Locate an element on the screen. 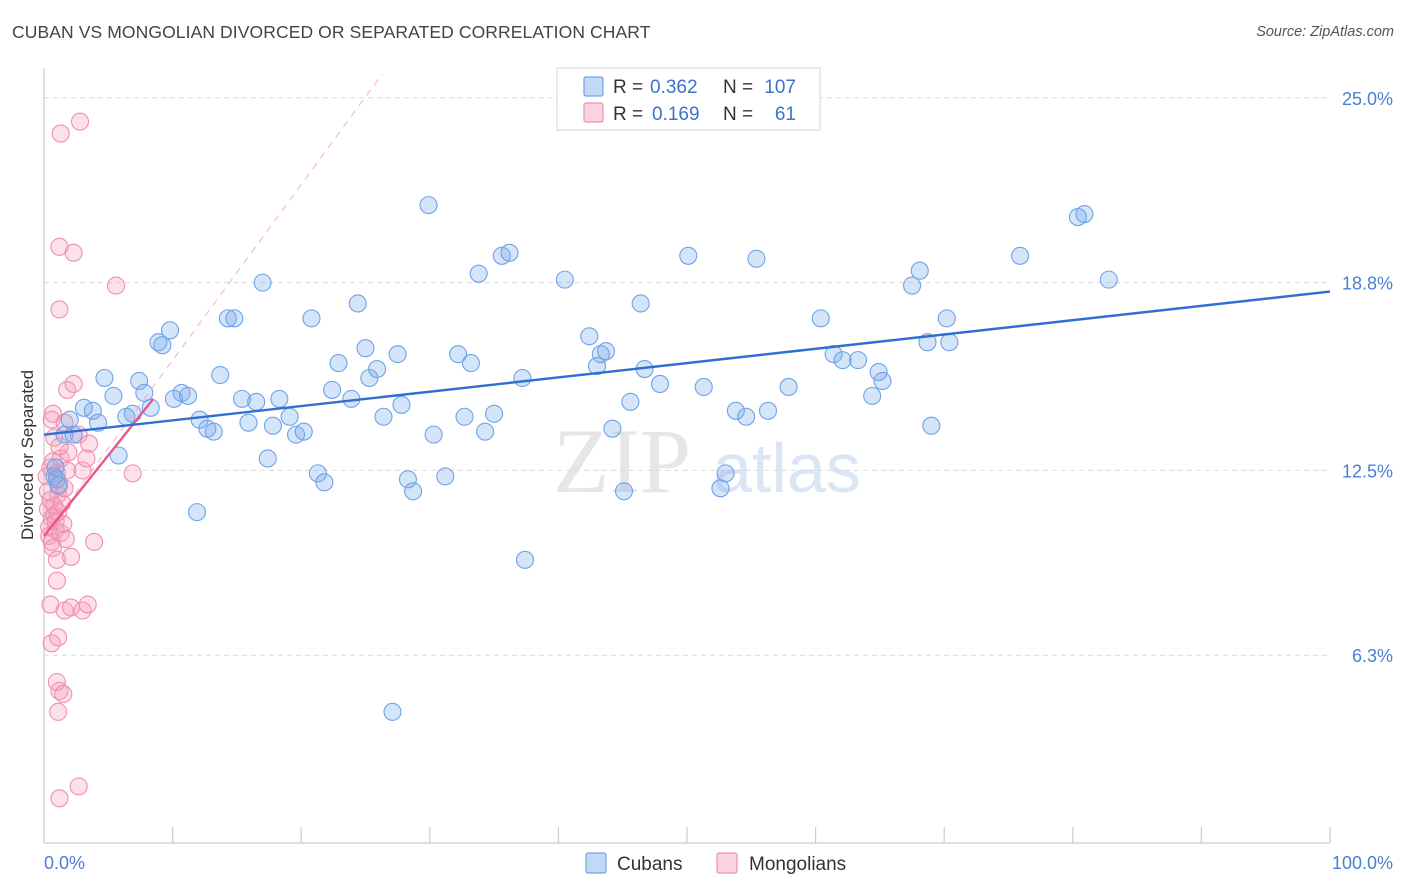 This screenshot has width=1406, height=892. bottom-legend-label-mongolians: Mongolians is located at coordinates (797, 864).